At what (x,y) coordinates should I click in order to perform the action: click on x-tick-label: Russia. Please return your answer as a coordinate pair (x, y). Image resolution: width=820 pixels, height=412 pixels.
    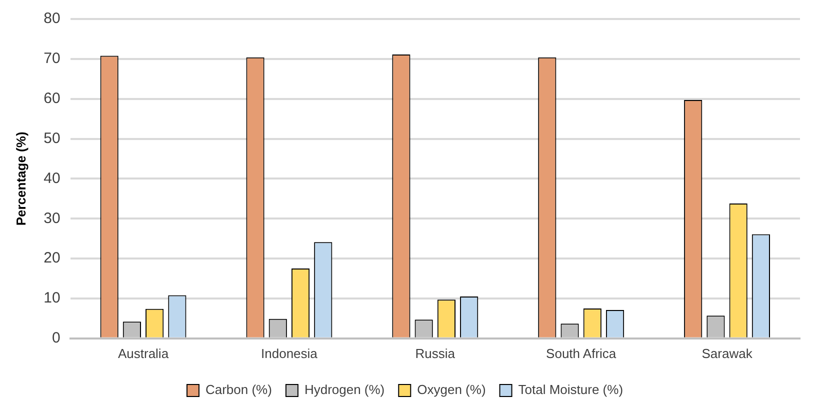
    Looking at the image, I should click on (435, 353).